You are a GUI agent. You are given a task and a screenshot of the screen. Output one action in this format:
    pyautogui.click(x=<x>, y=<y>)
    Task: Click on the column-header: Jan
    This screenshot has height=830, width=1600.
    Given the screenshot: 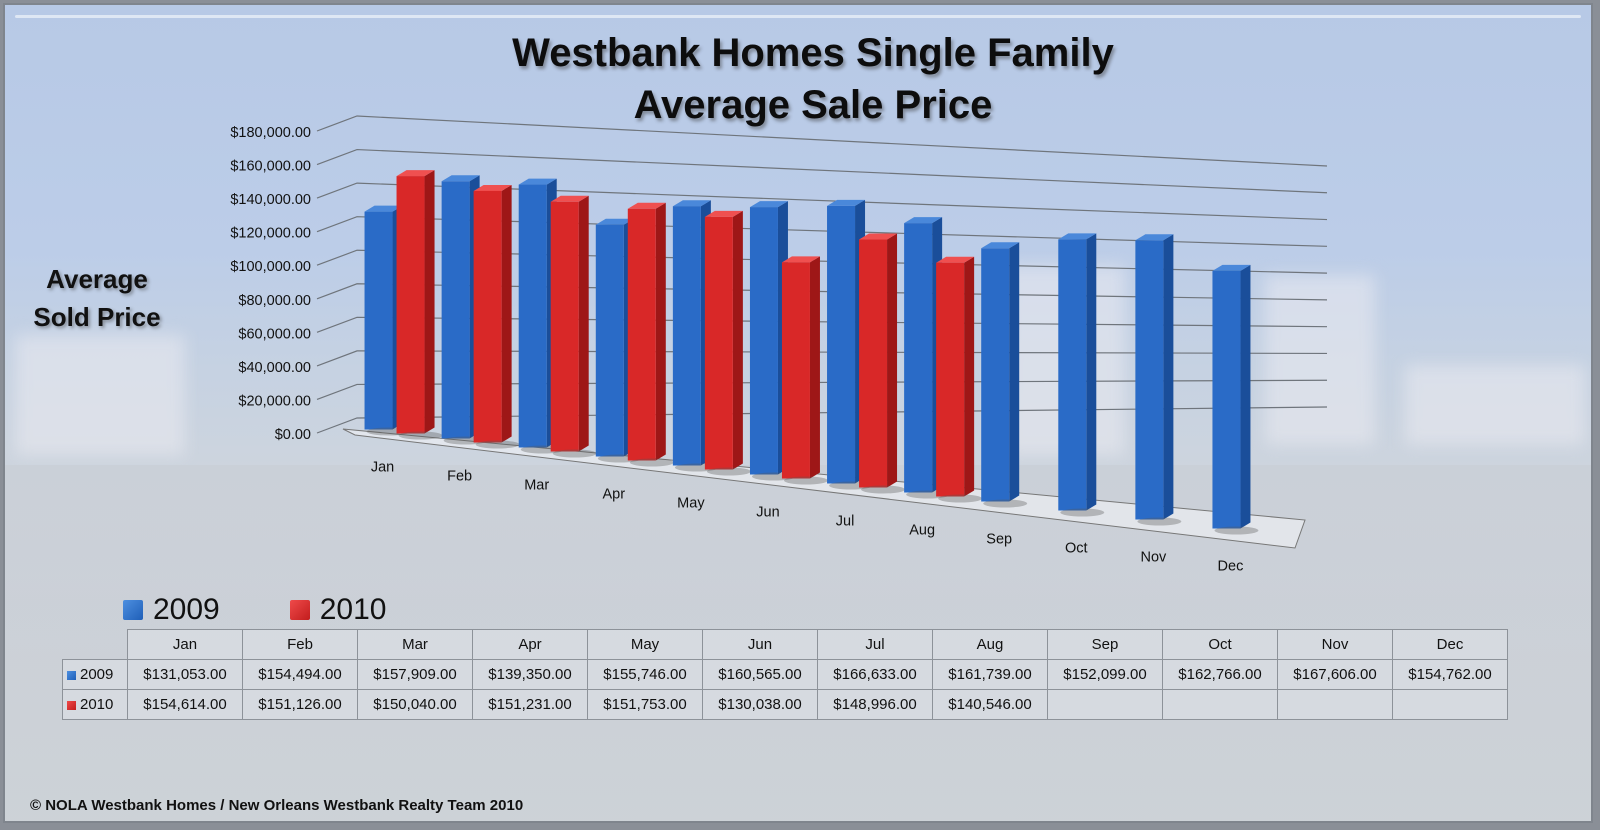 What is the action you would take?
    pyautogui.click(x=185, y=644)
    